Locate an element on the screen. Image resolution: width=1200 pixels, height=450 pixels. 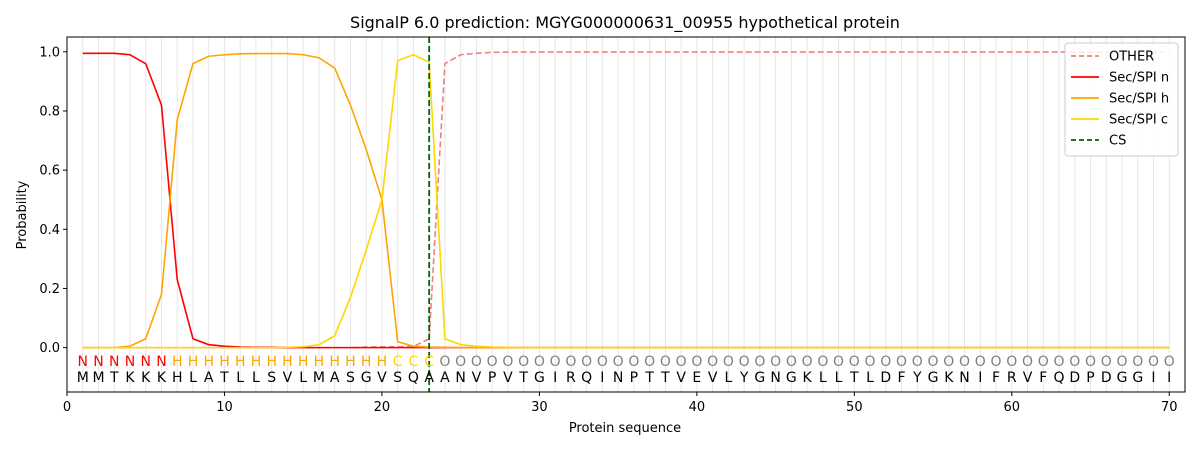
legend-label: OTHER is located at coordinates (1131, 57).